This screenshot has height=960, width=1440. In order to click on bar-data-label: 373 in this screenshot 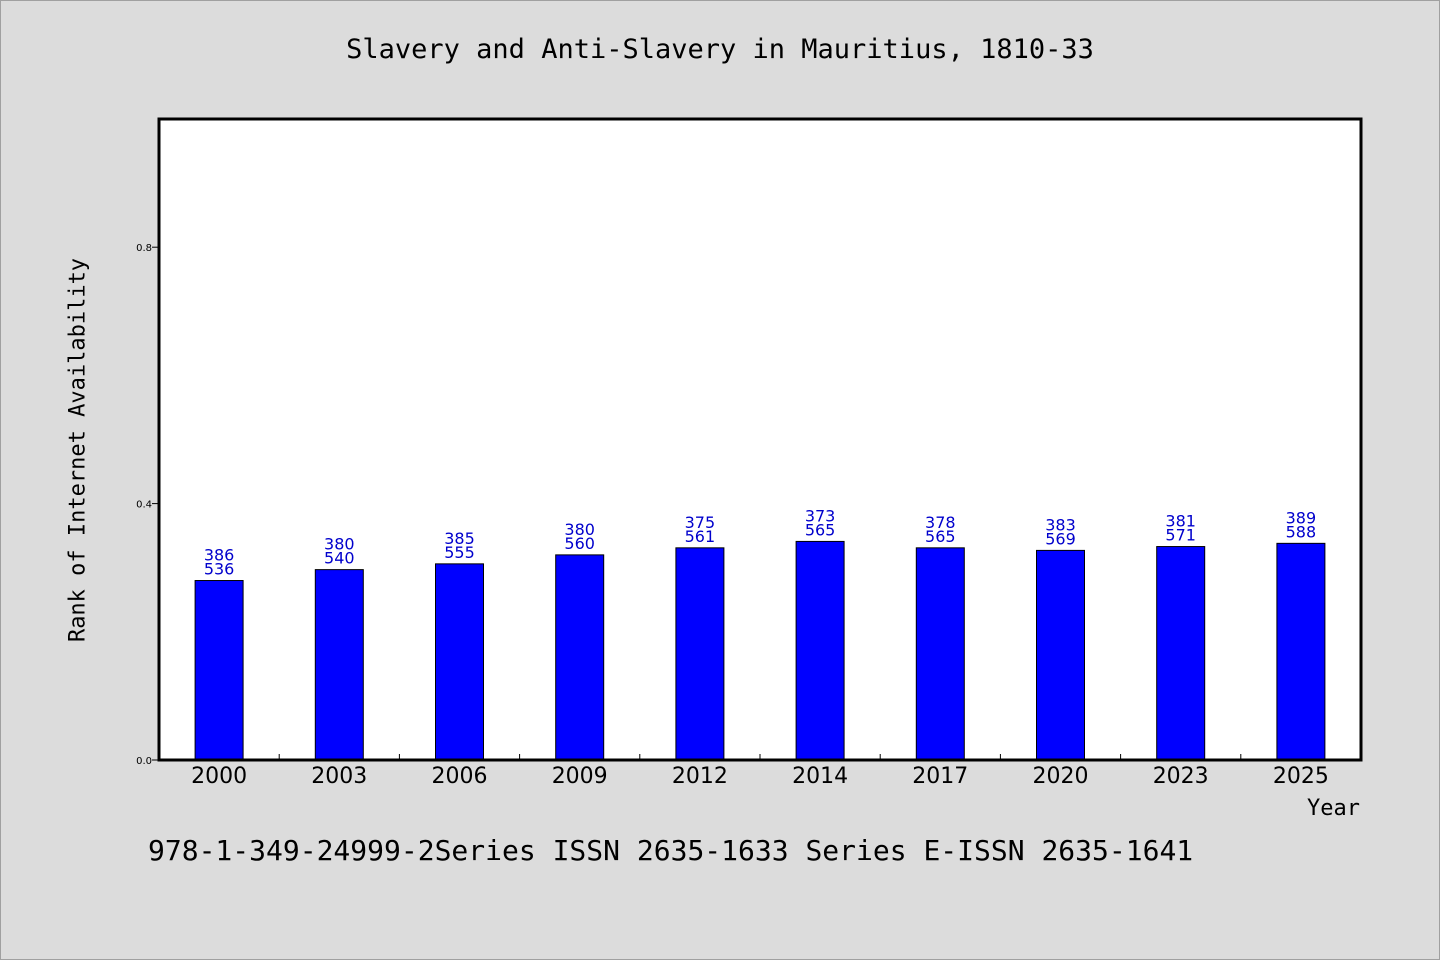, I will do `click(820, 515)`.